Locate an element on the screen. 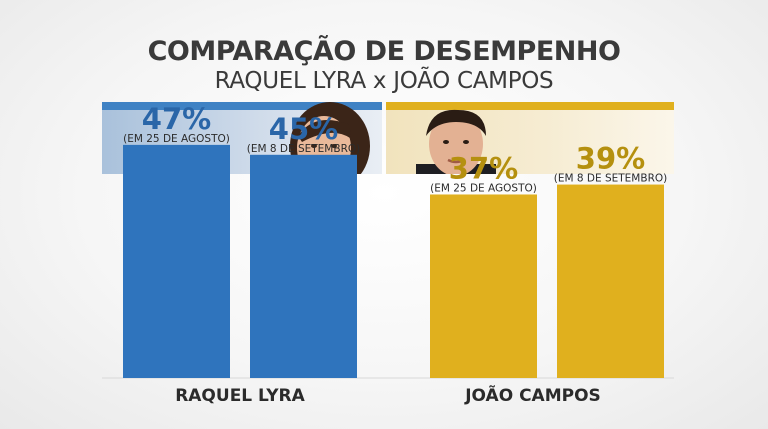 The height and width of the screenshot is (429, 768). date-label-joao-1: (EM 25 DE AGOSTO) is located at coordinates (483, 188).